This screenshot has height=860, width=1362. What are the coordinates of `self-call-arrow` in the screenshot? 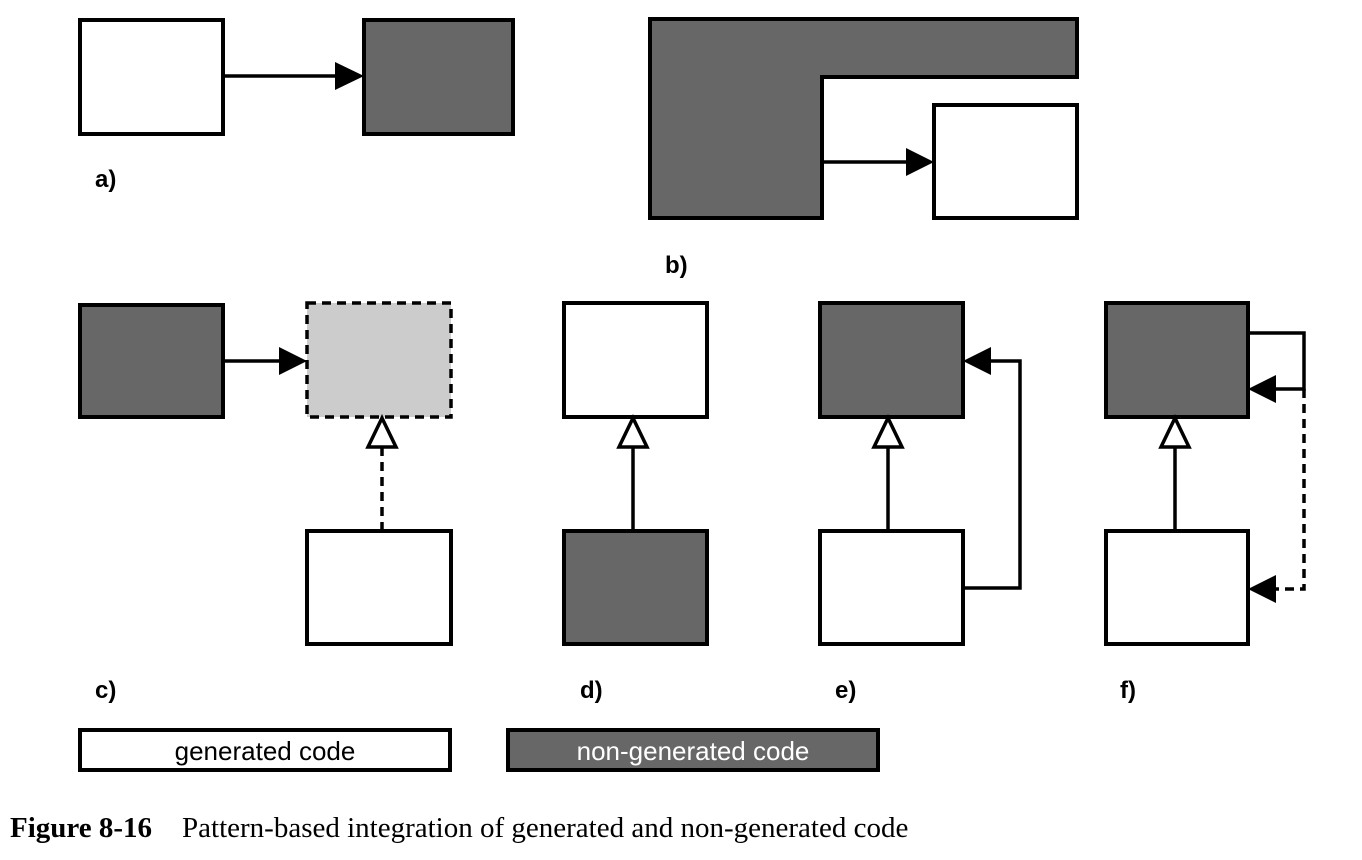 It's located at (1277, 361).